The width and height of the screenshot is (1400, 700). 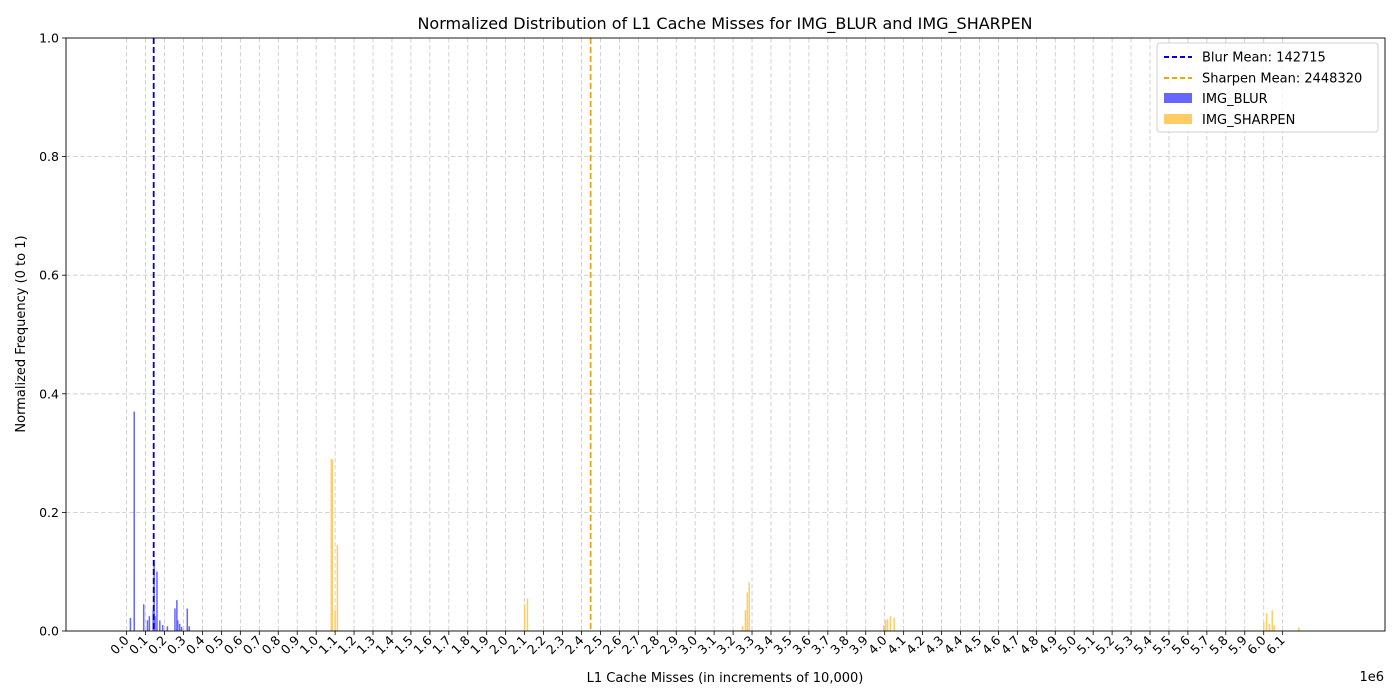 I want to click on y-tick-label: 0.0, so click(x=49, y=631).